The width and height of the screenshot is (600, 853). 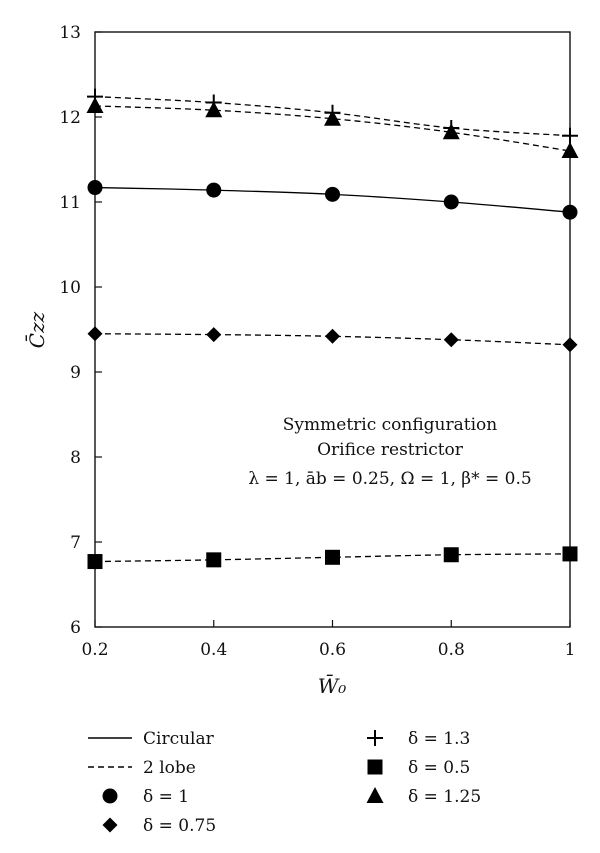 I want to click on legend-diamond-marker, so click(x=110, y=825).